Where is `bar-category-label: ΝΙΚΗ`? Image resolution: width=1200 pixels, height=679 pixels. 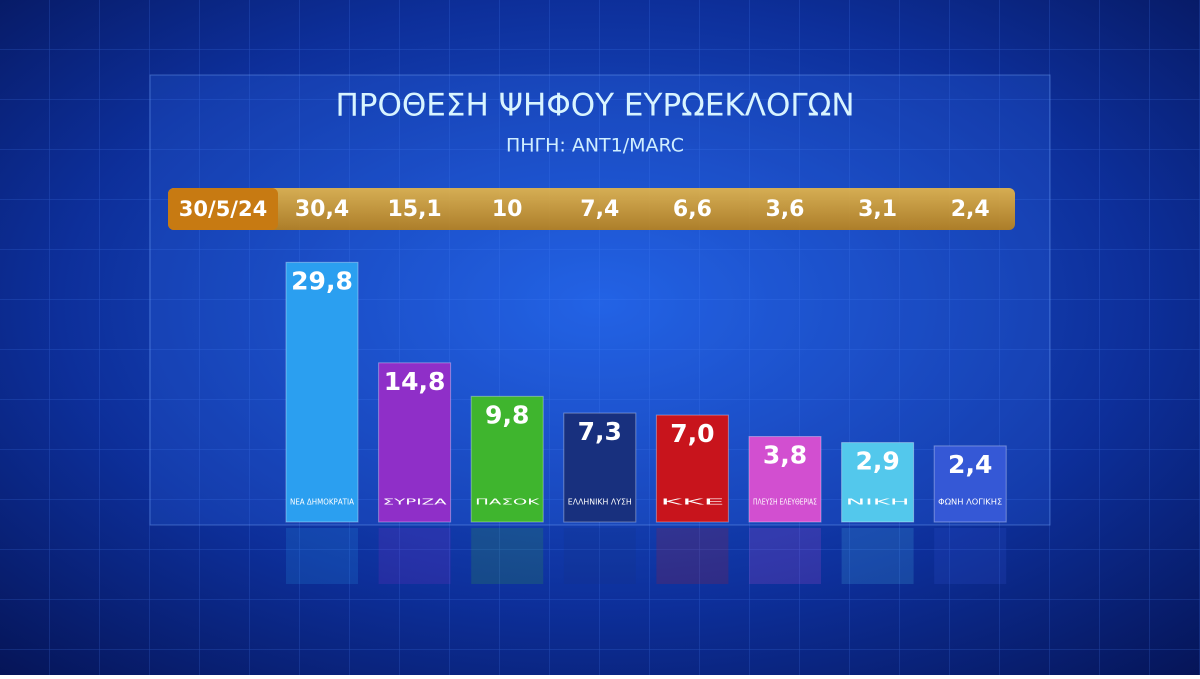
bar-category-label: ΝΙΚΗ is located at coordinates (878, 502).